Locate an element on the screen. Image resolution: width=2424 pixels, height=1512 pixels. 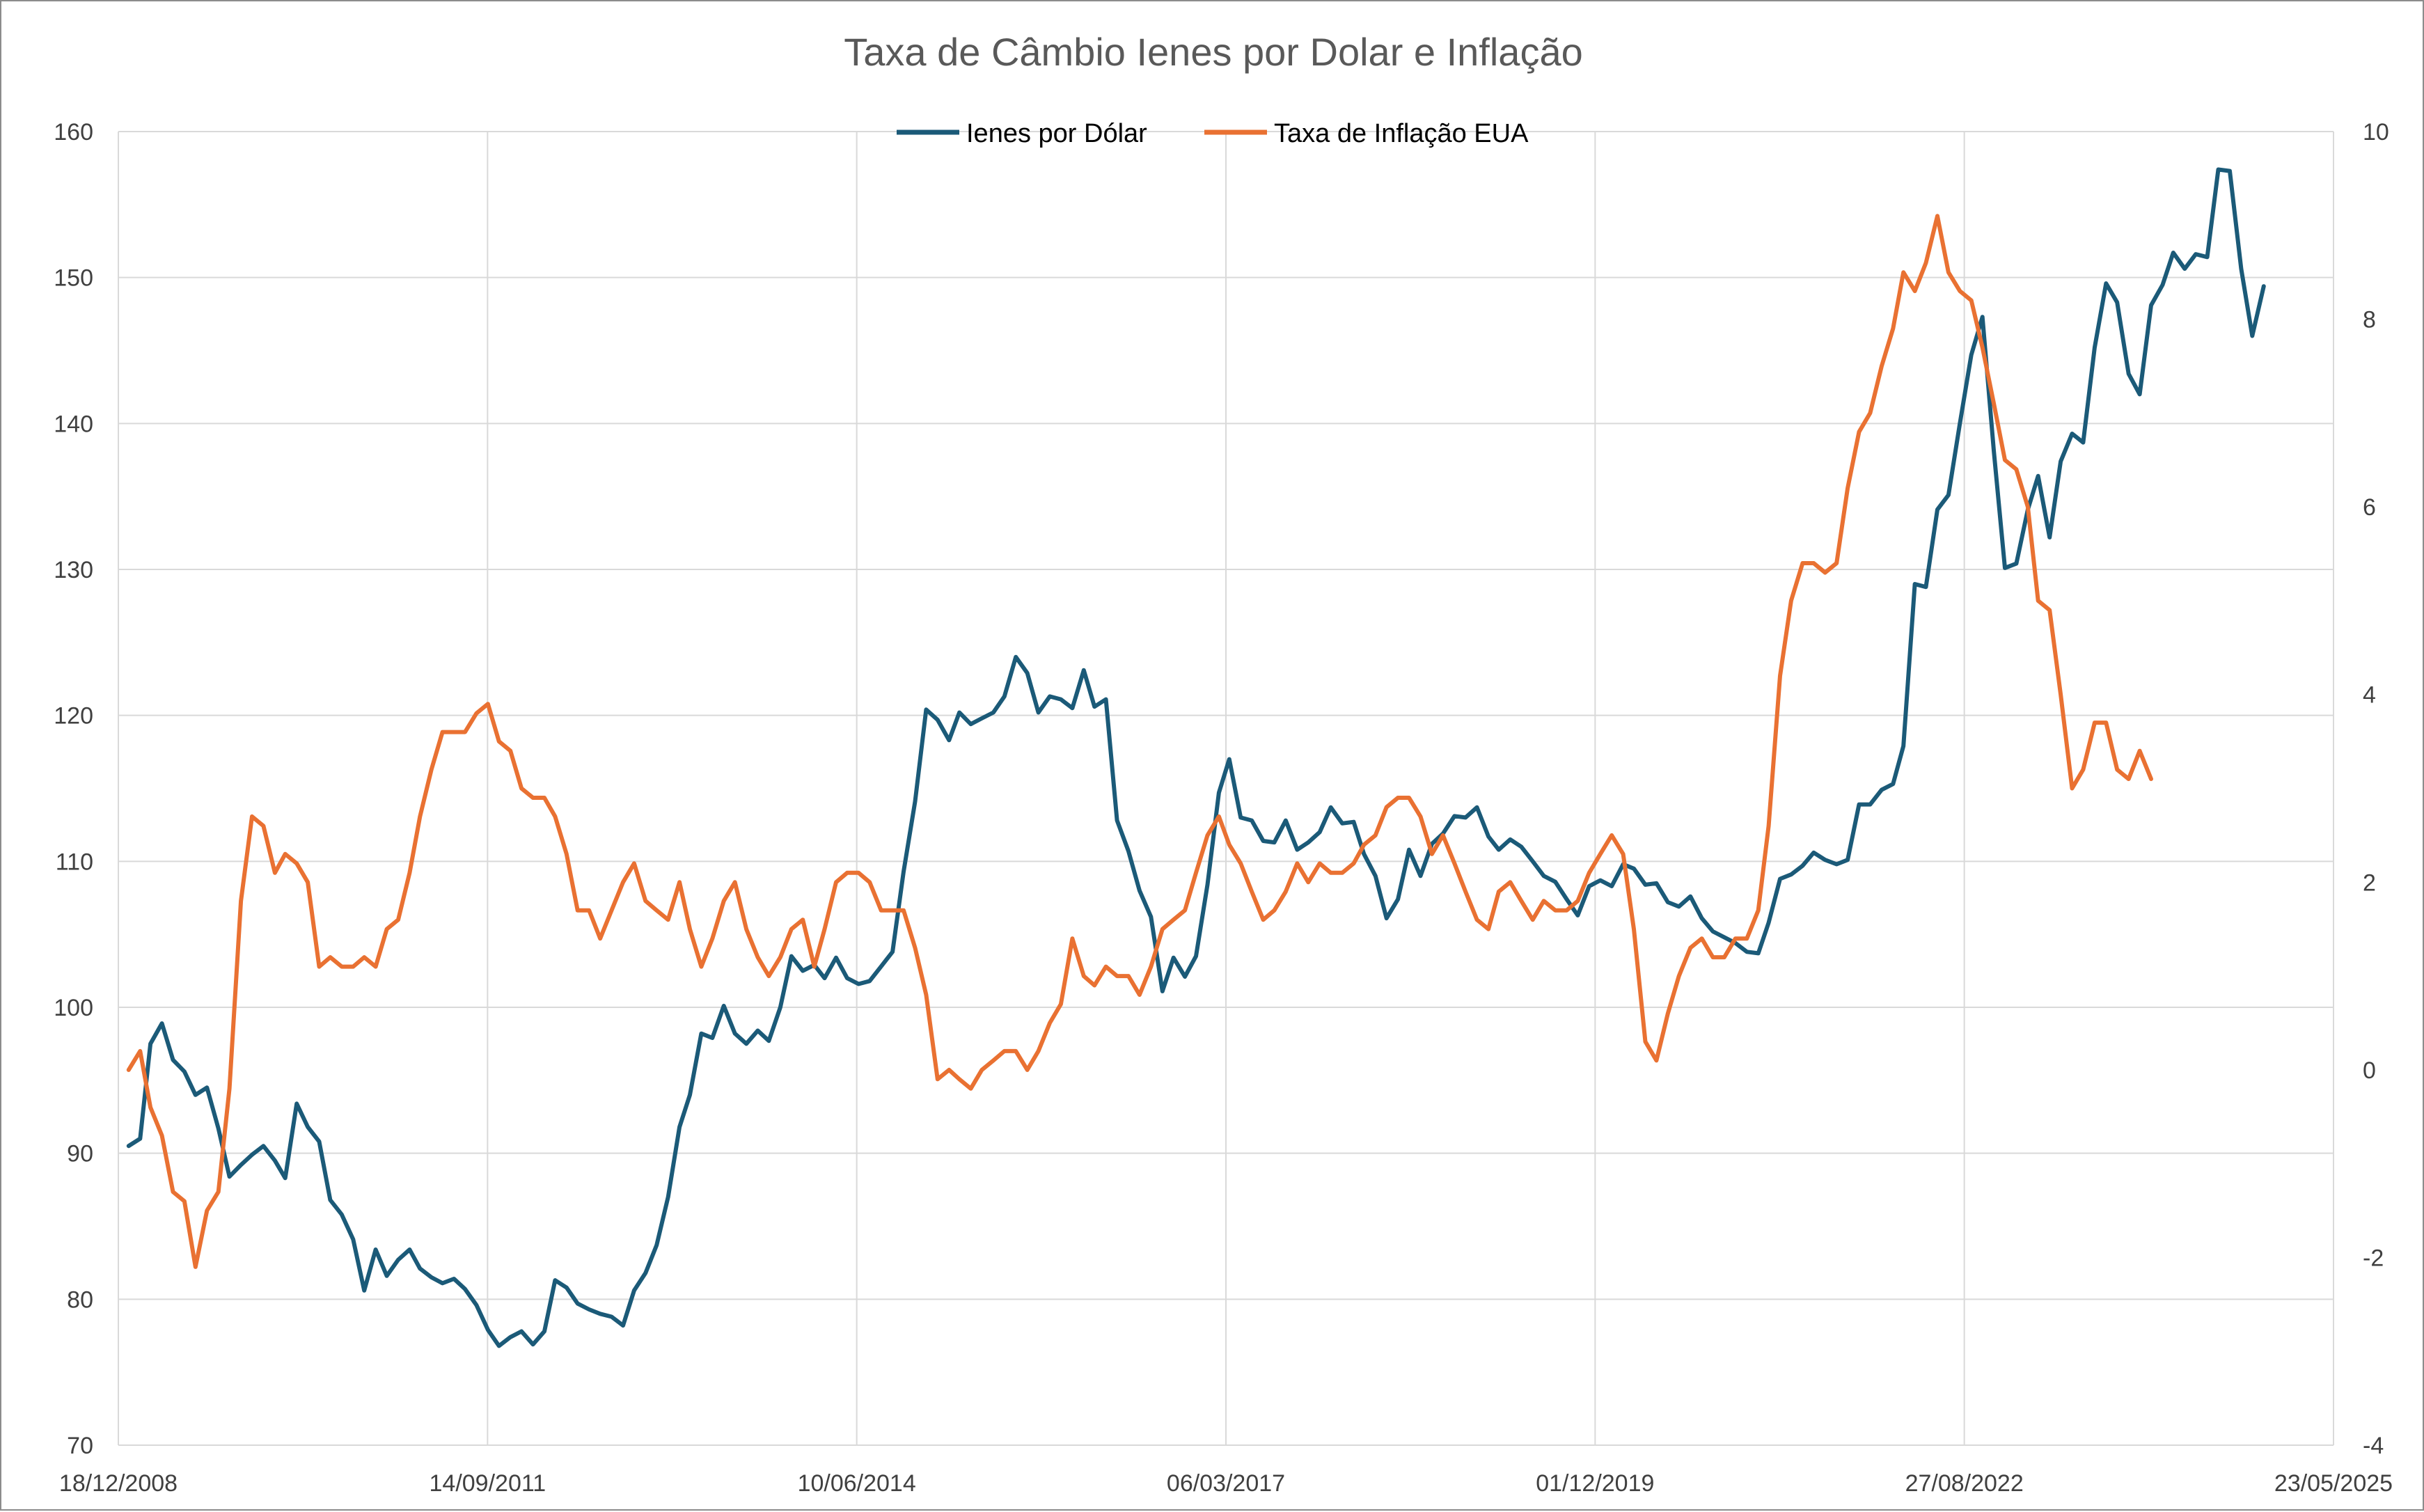
y-axis-right-tick-labels: -4 -2 0 2 4 6 8 10 is located at coordinates (2376, 789).